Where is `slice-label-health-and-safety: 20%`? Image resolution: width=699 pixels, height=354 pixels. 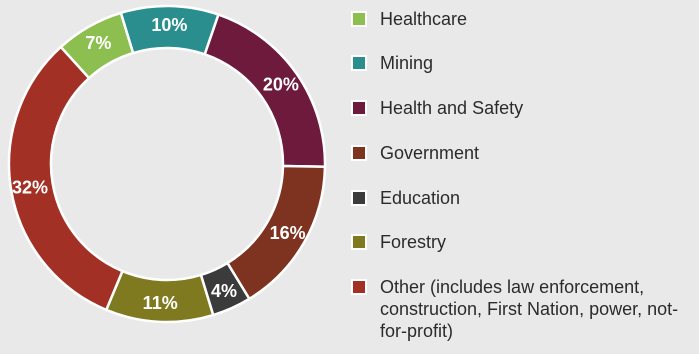 slice-label-health-and-safety: 20% is located at coordinates (281, 84).